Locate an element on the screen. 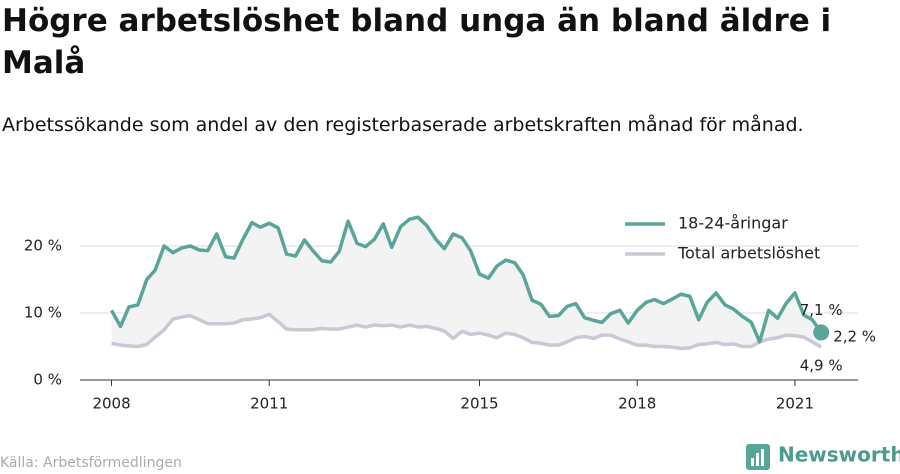 This screenshot has width=900, height=474. series-line is located at coordinates (467, 331).